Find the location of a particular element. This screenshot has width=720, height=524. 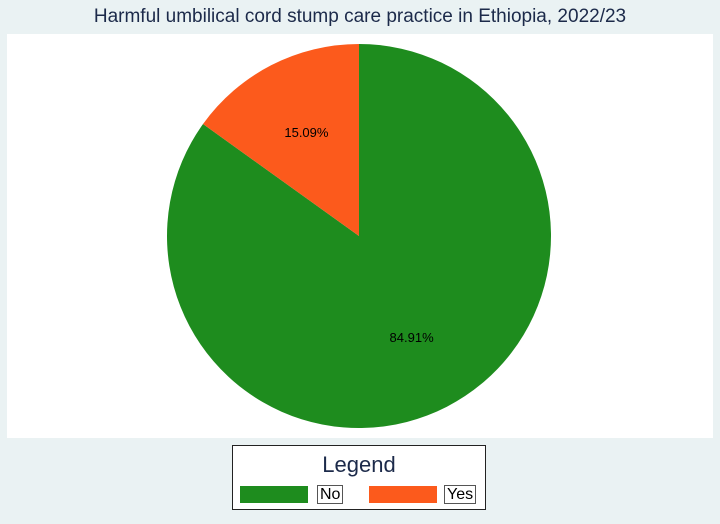

legend-label-no: No is located at coordinates (330, 494).